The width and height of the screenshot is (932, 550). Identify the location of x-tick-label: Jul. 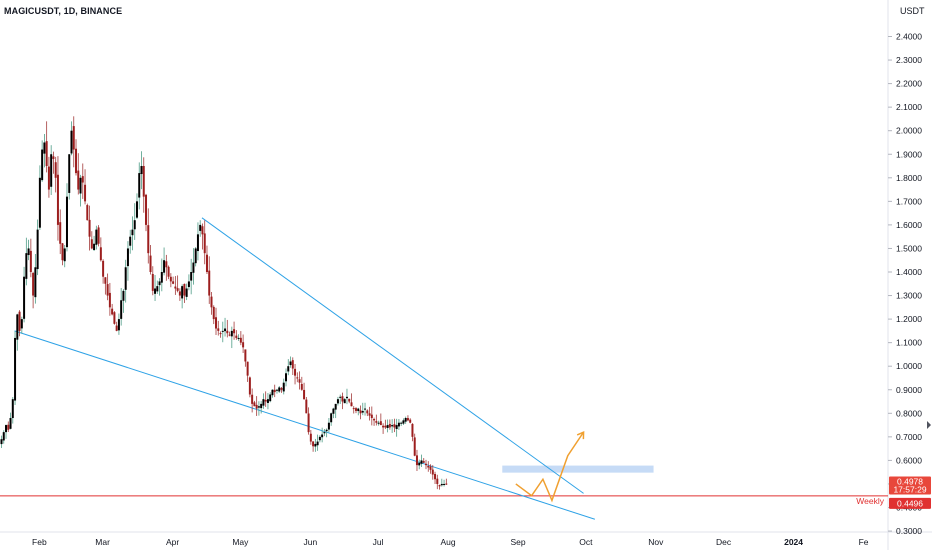
(378, 542).